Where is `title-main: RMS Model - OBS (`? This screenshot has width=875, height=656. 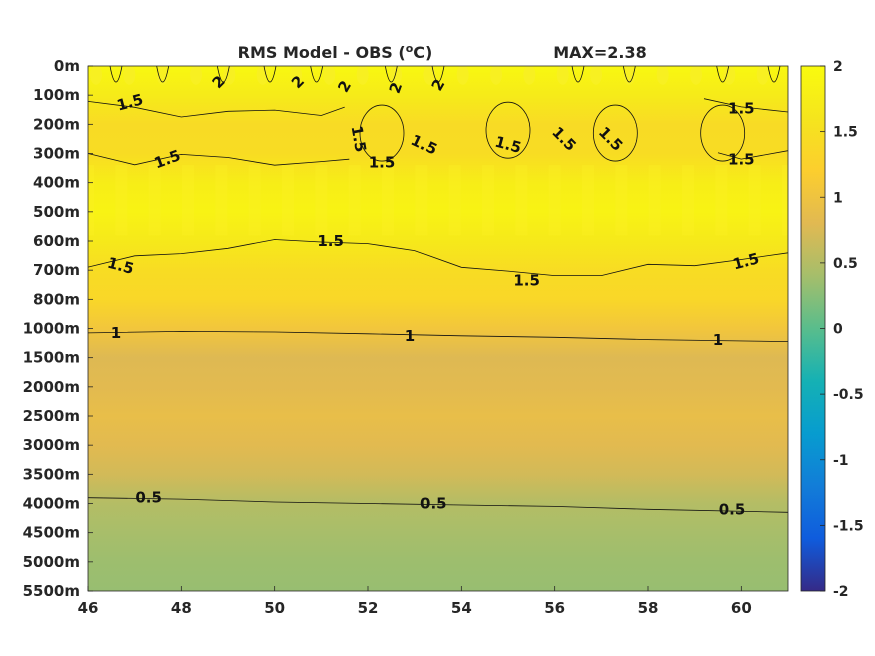
title-main: RMS Model - OBS ( is located at coordinates (322, 52).